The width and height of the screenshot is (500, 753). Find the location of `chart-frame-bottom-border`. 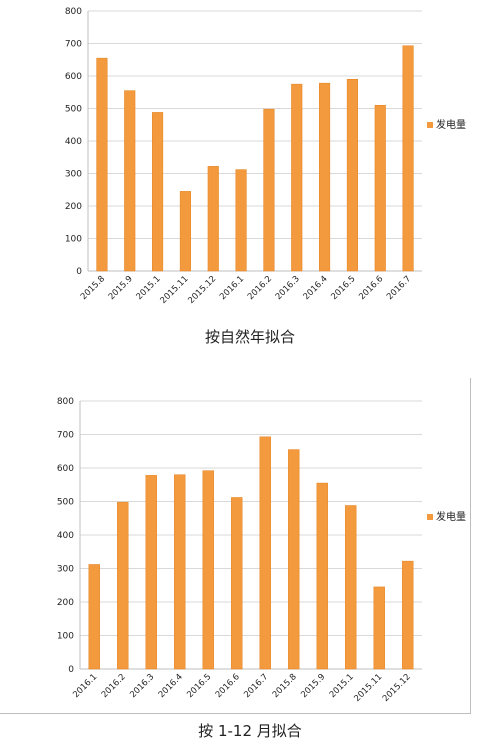

chart-frame-bottom-border is located at coordinates (235, 713).